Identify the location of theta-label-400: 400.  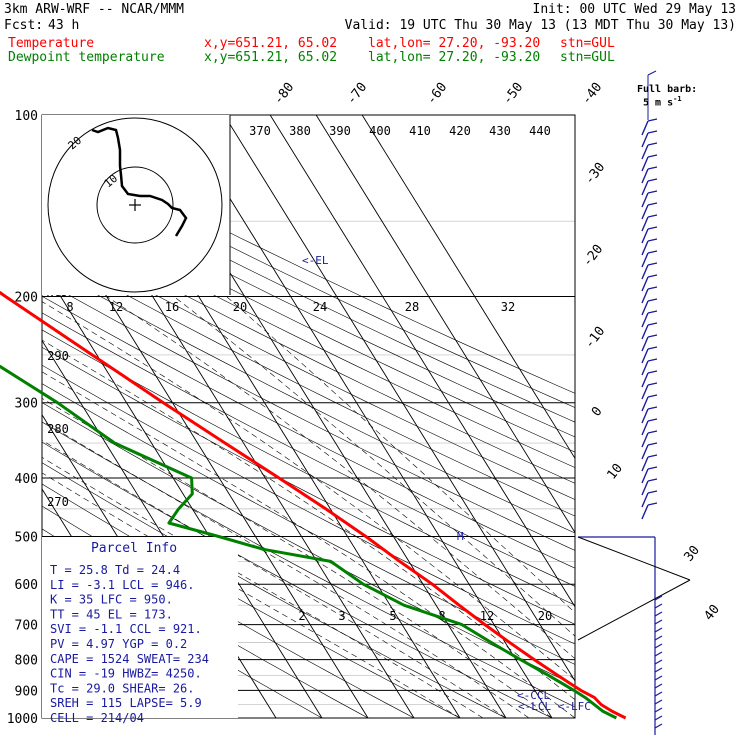
(380, 131).